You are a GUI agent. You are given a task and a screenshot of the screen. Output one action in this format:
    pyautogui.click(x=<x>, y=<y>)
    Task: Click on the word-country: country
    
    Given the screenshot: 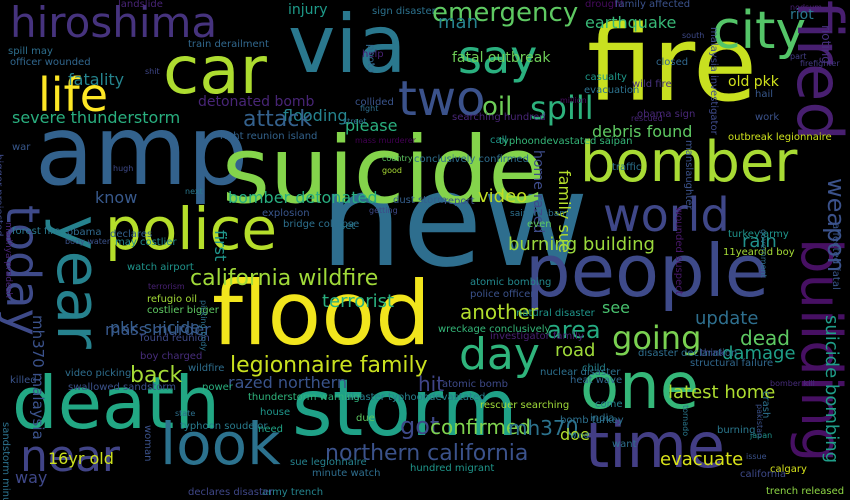 What is the action you would take?
    pyautogui.click(x=397, y=158)
    